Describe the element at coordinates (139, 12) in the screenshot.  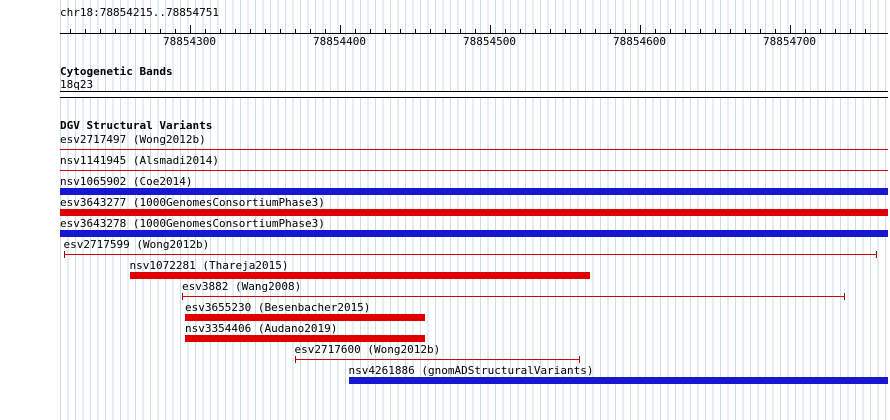
I see `region-label: chr18:78854215..78854751` at that location.